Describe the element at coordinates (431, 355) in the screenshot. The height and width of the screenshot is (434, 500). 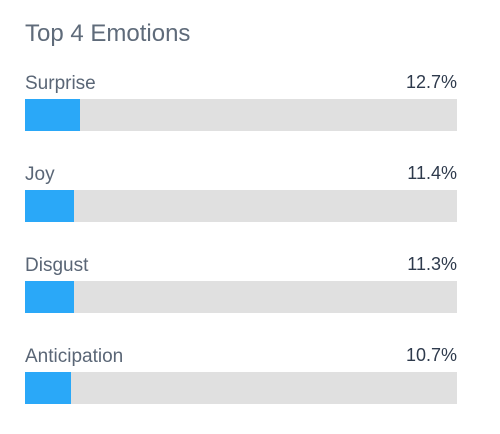
I see `value-label: 10.7%` at that location.